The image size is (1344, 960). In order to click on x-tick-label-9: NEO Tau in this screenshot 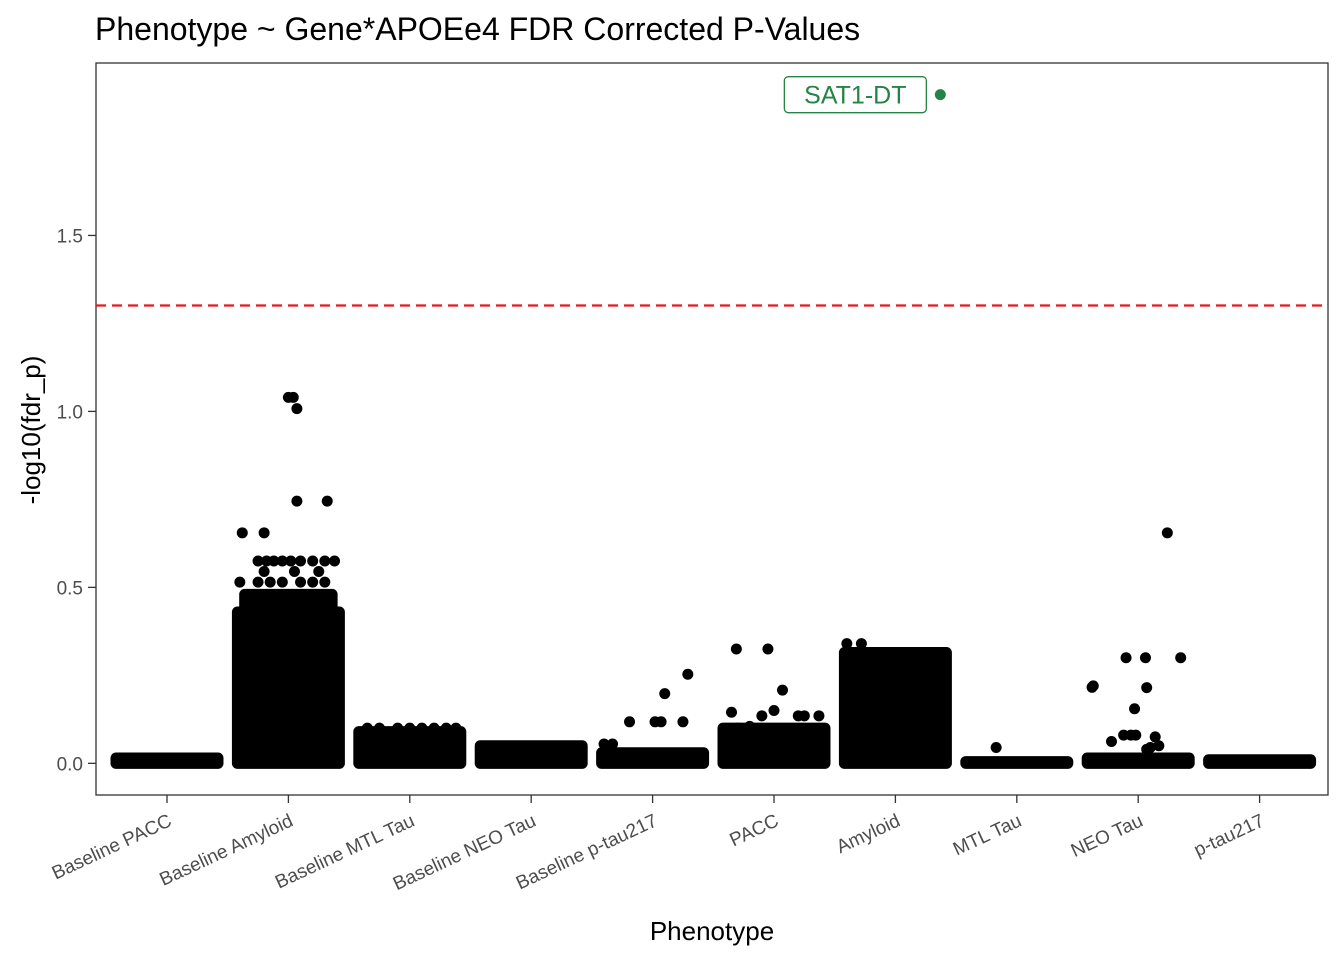, I will do `click(1107, 835)`.